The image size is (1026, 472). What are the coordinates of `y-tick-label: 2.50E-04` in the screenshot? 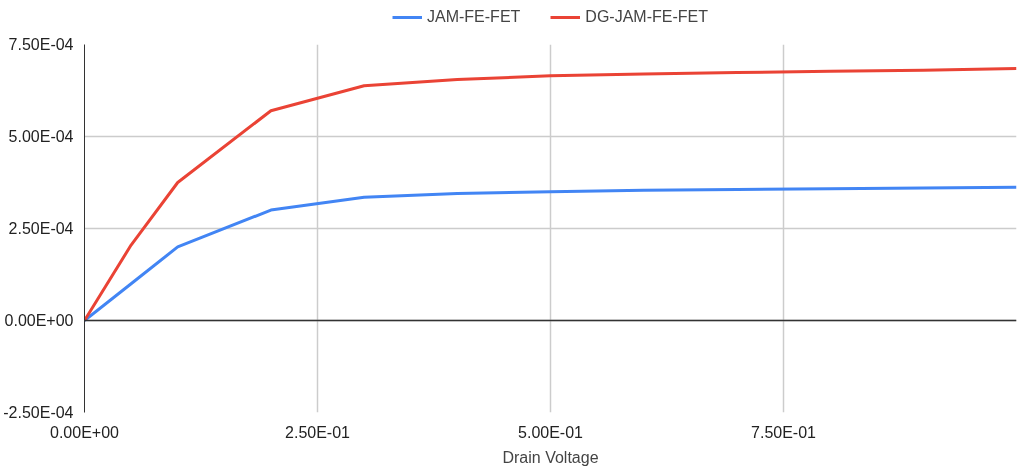 It's located at (41, 228).